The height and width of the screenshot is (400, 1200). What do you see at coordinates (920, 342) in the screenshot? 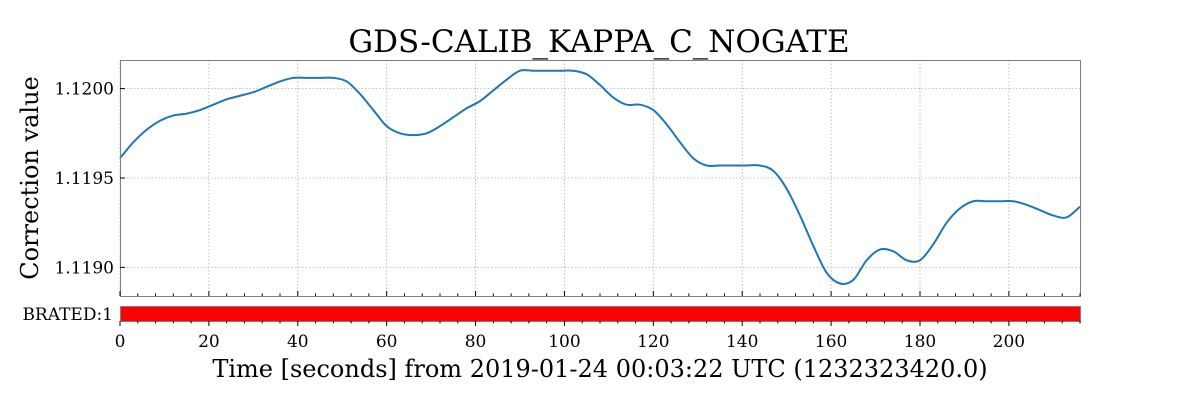
I see `x-tick-label: 180` at bounding box center [920, 342].